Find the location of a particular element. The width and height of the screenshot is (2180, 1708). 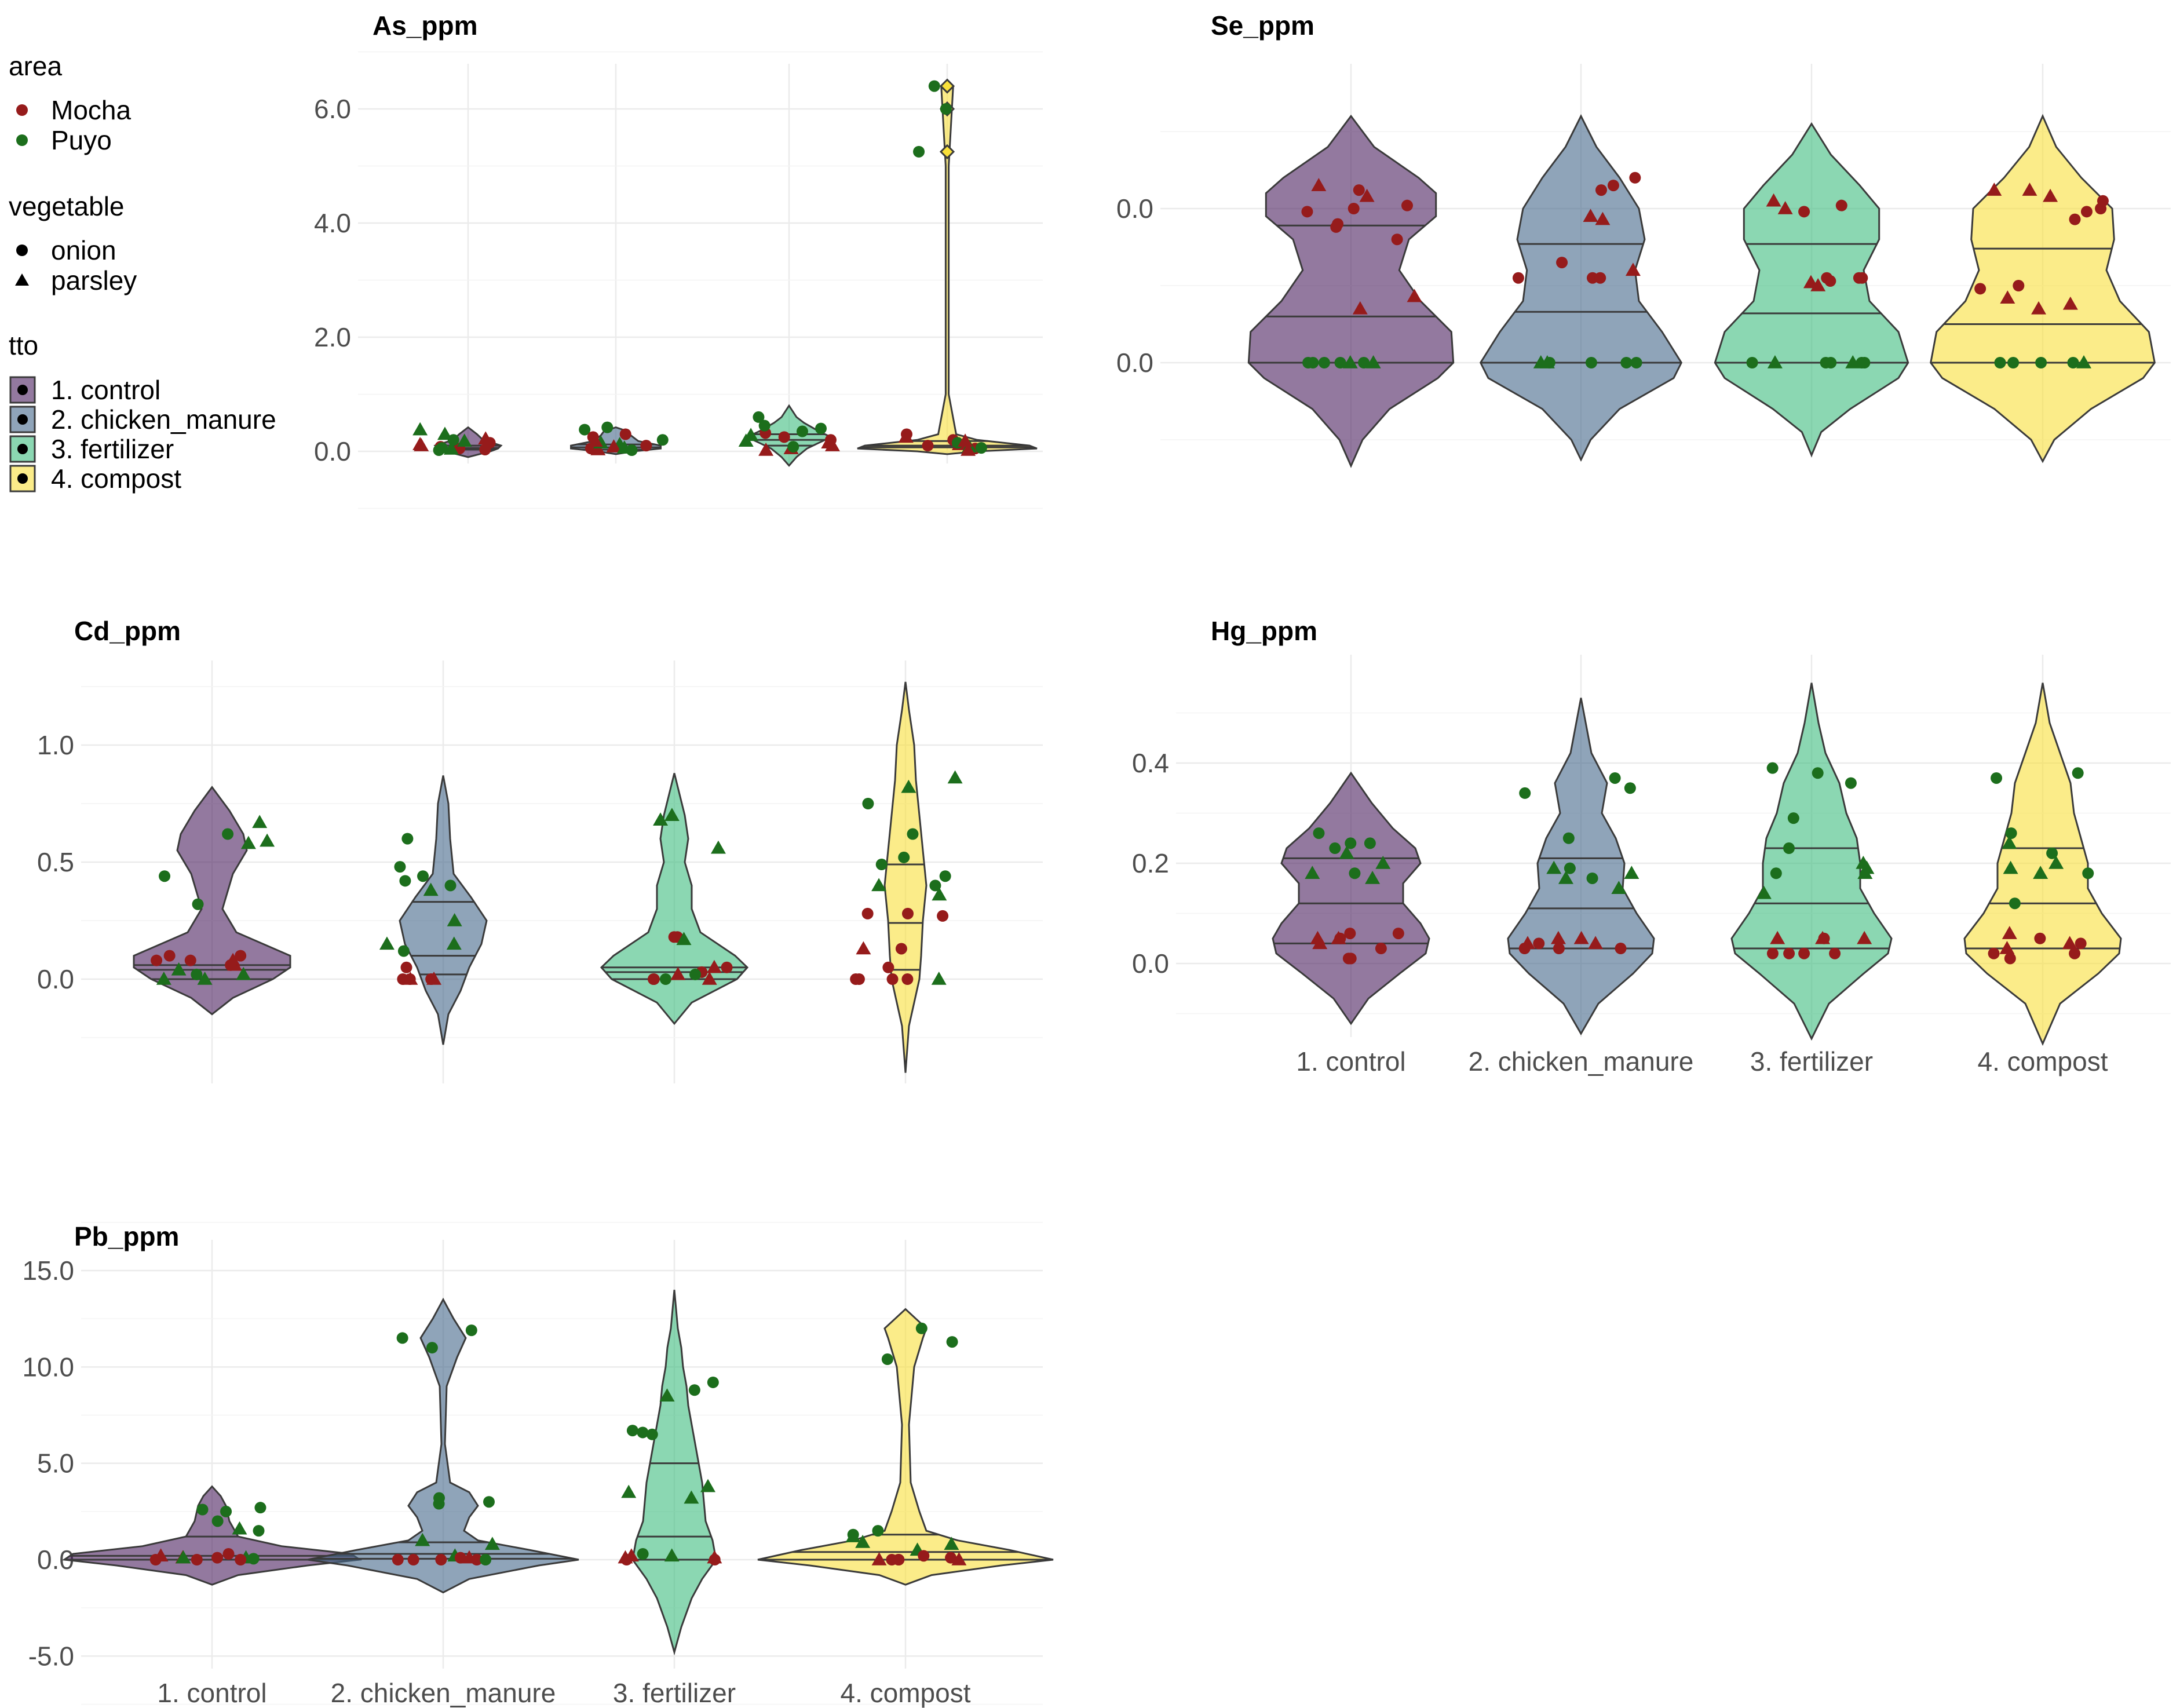

legend-label-parsley: parsley is located at coordinates (94, 280).